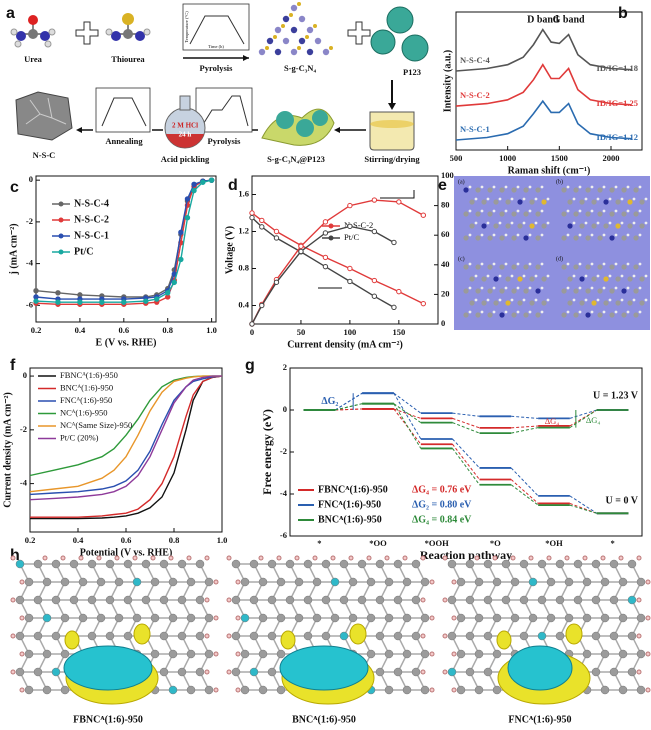  What do you see at coordinates (623, 13) in the screenshot?
I see `panel-label: b` at bounding box center [623, 13].